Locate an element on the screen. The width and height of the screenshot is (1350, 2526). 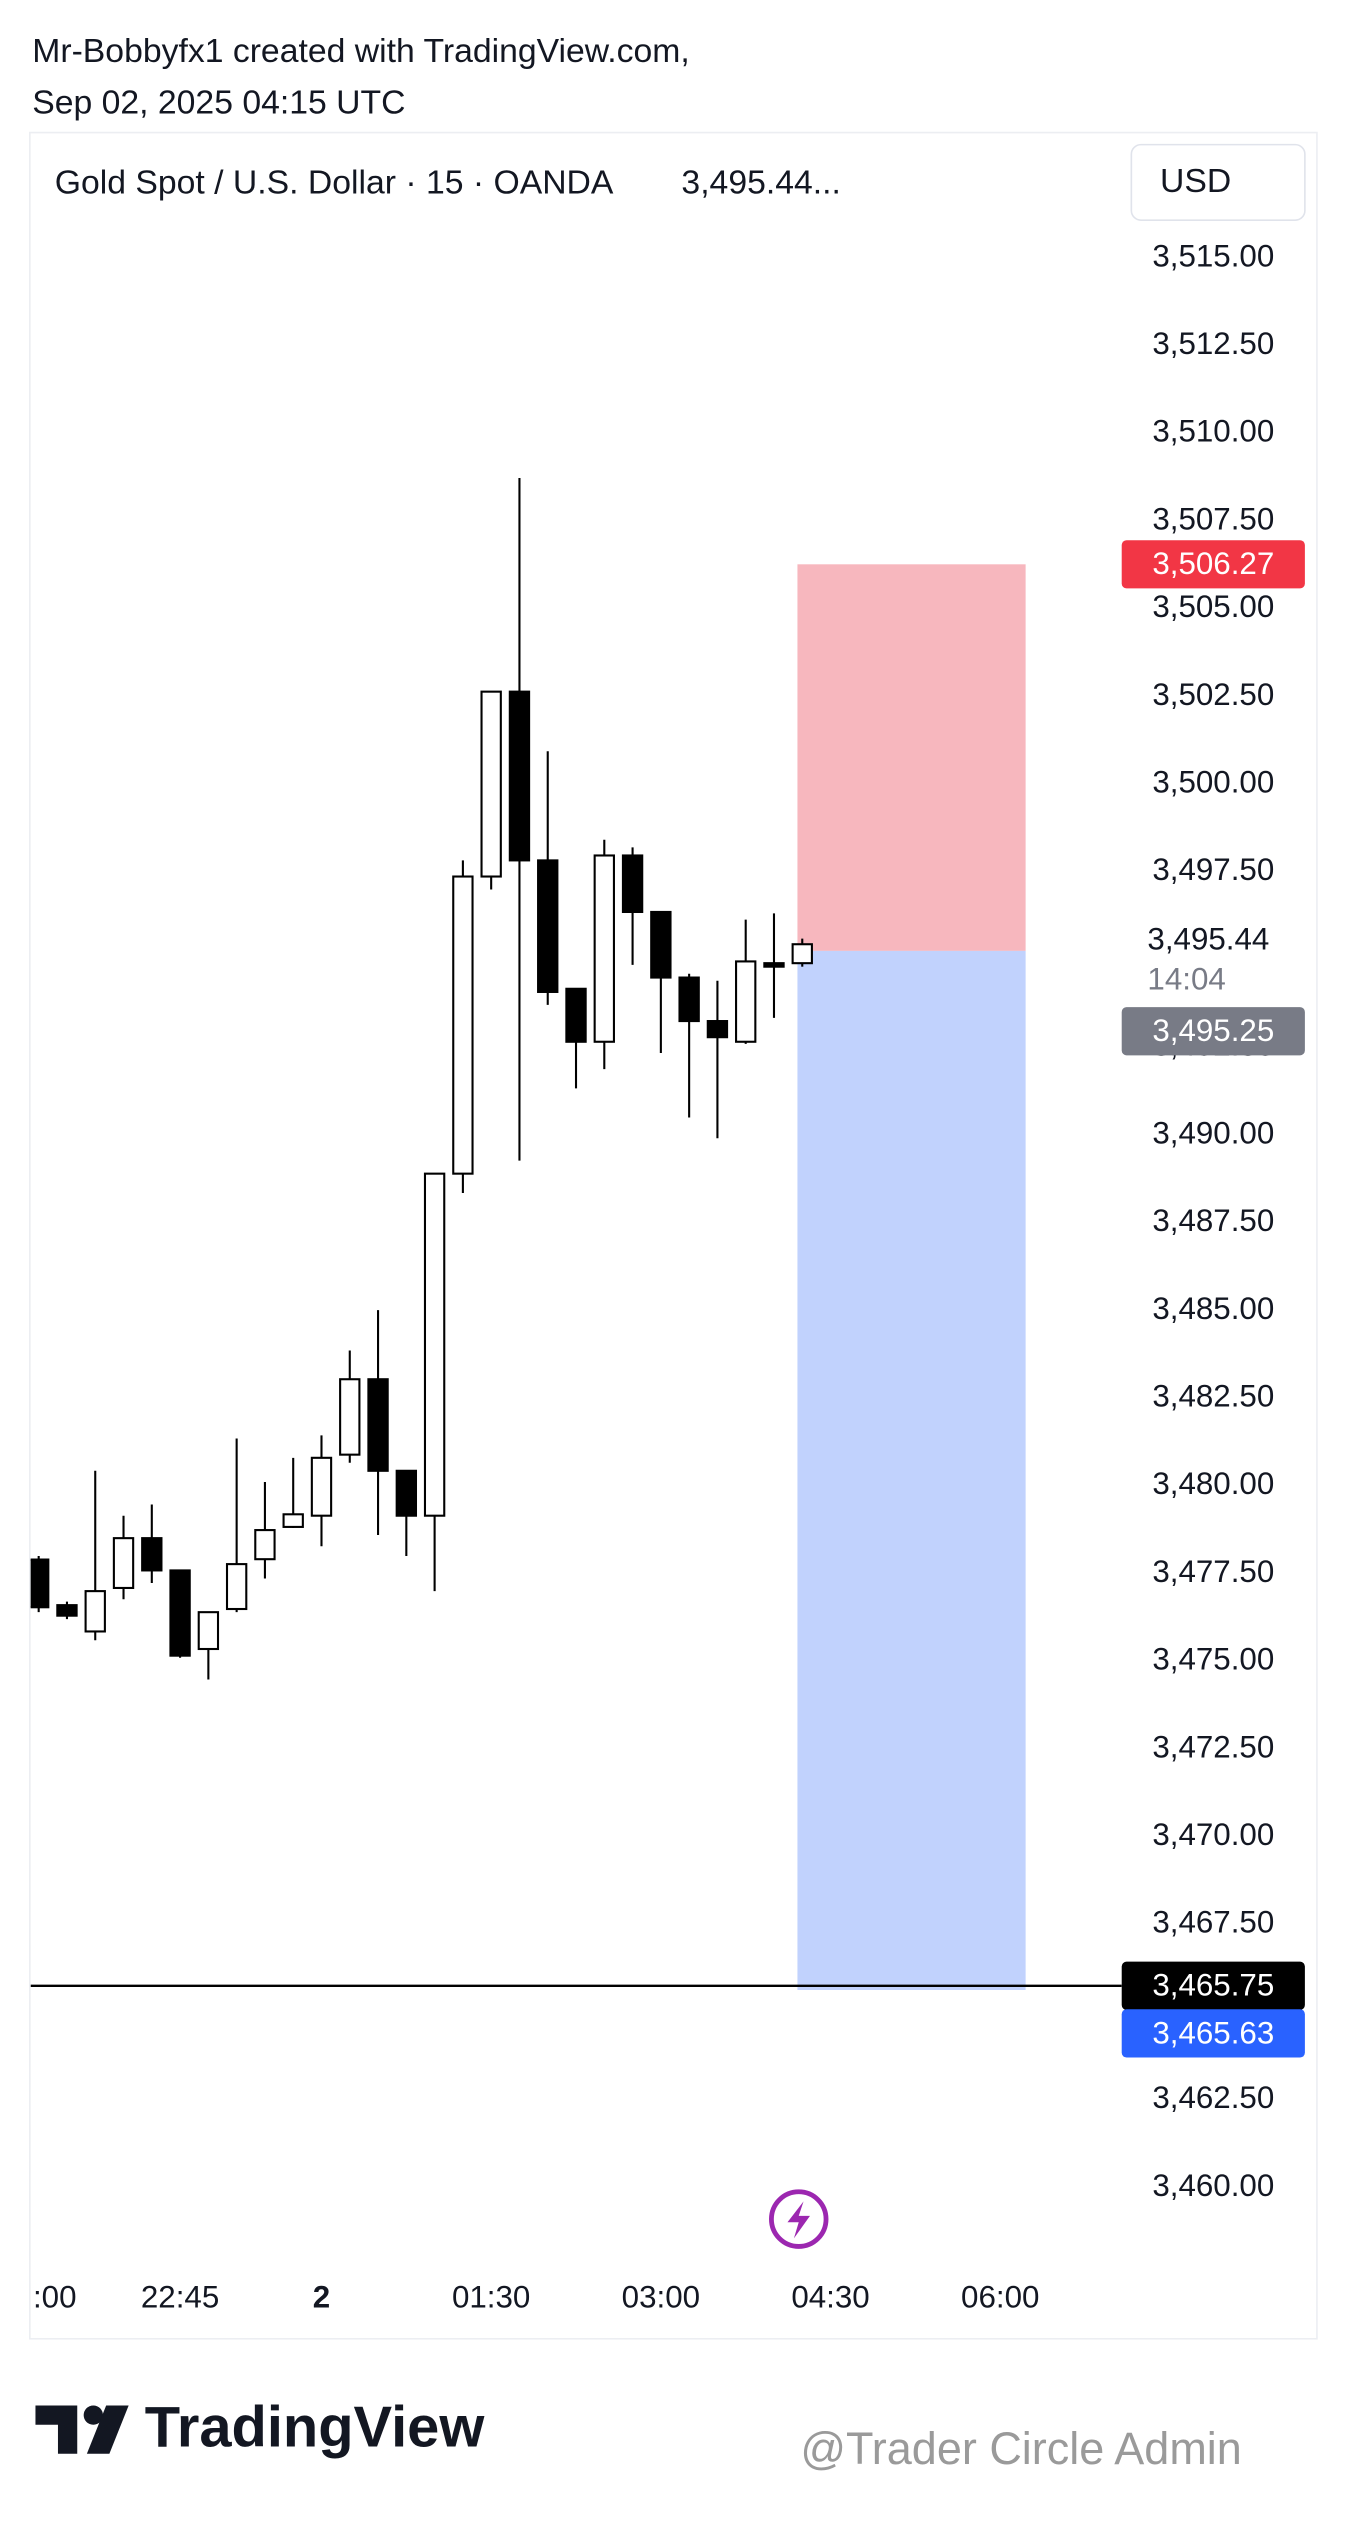
entry-label-box is located at coordinates (1213, 1031).